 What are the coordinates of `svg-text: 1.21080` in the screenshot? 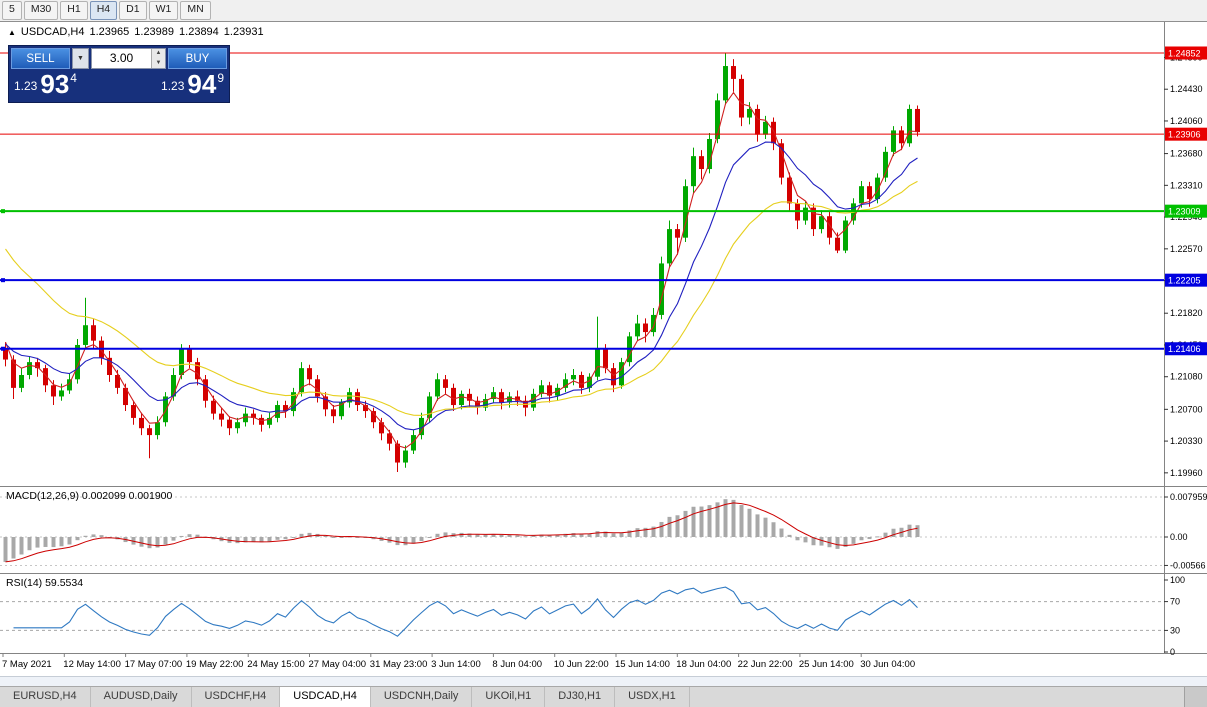 It's located at (1186, 377).